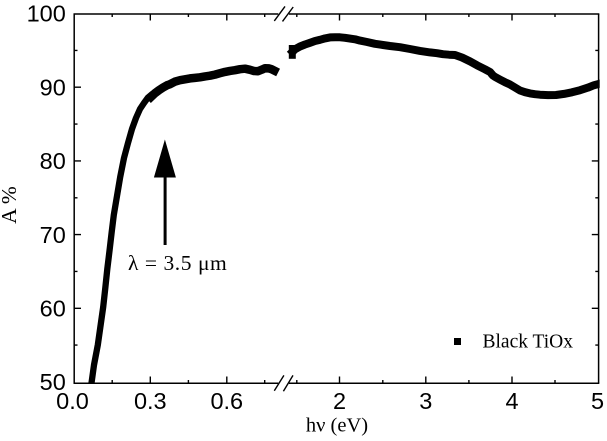  Describe the element at coordinates (597, 401) in the screenshot. I see `svg-text: 5` at that location.